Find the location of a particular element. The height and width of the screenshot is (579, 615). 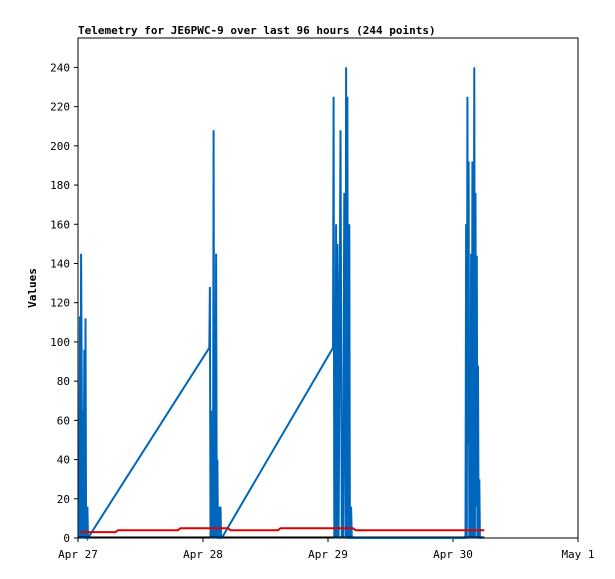

x-axis-ticks: Apr 27 Apr 28 Apr 29 Apr 30 May 1 is located at coordinates (326, 549).